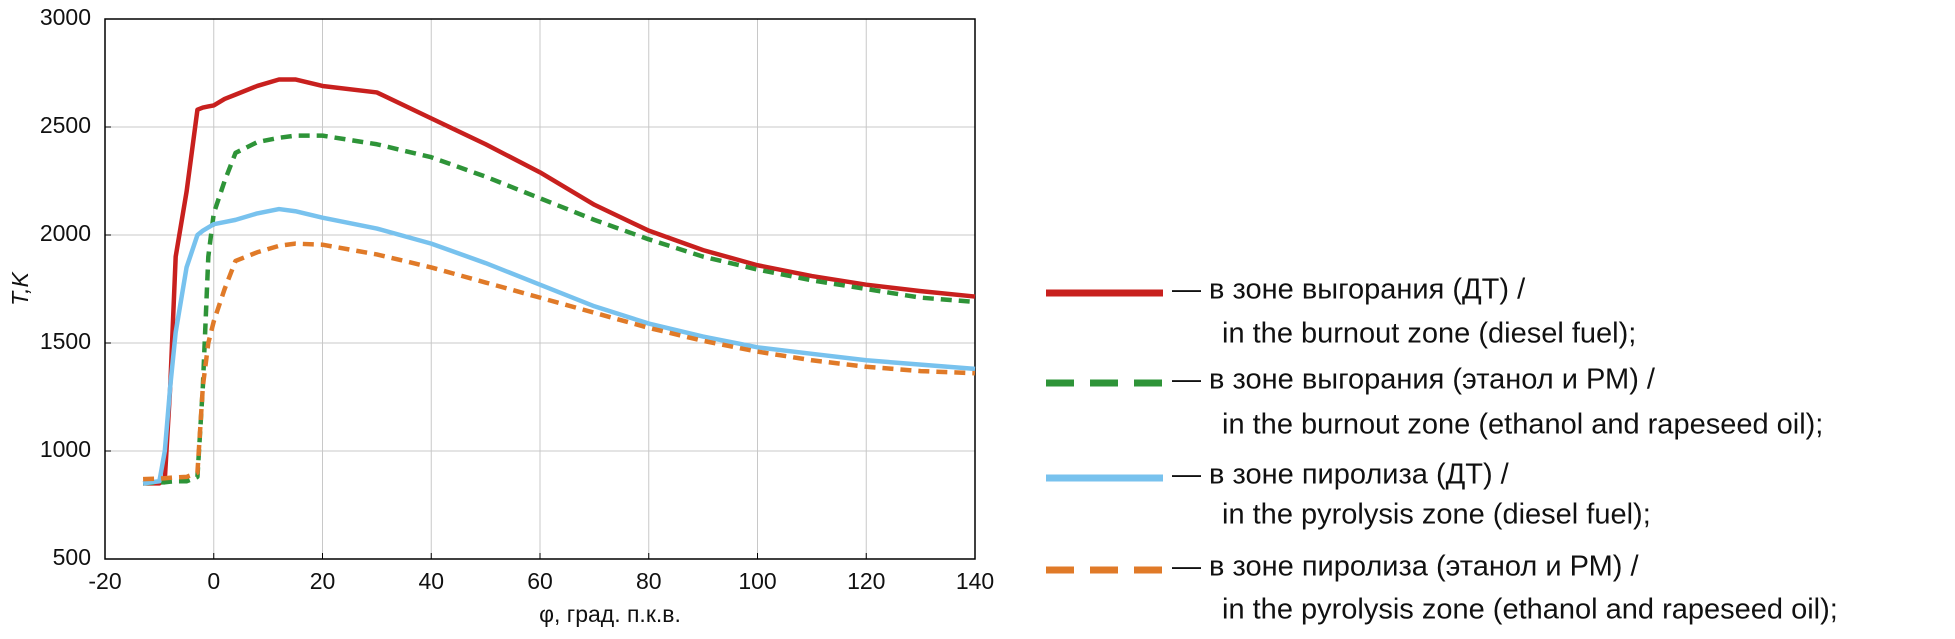  Describe the element at coordinates (610, 614) in the screenshot. I see `x-axis-label: φ, град. п.к.в.` at that location.